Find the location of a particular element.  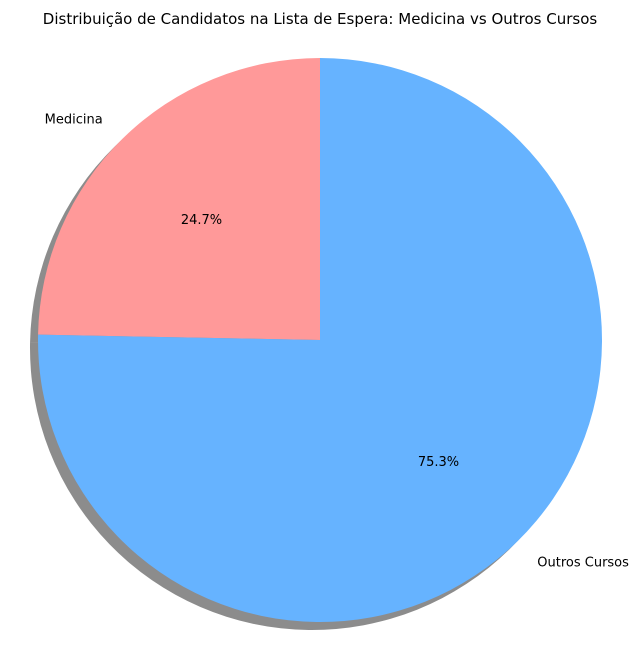

slice-percent-label: 75.3% is located at coordinates (438, 462).